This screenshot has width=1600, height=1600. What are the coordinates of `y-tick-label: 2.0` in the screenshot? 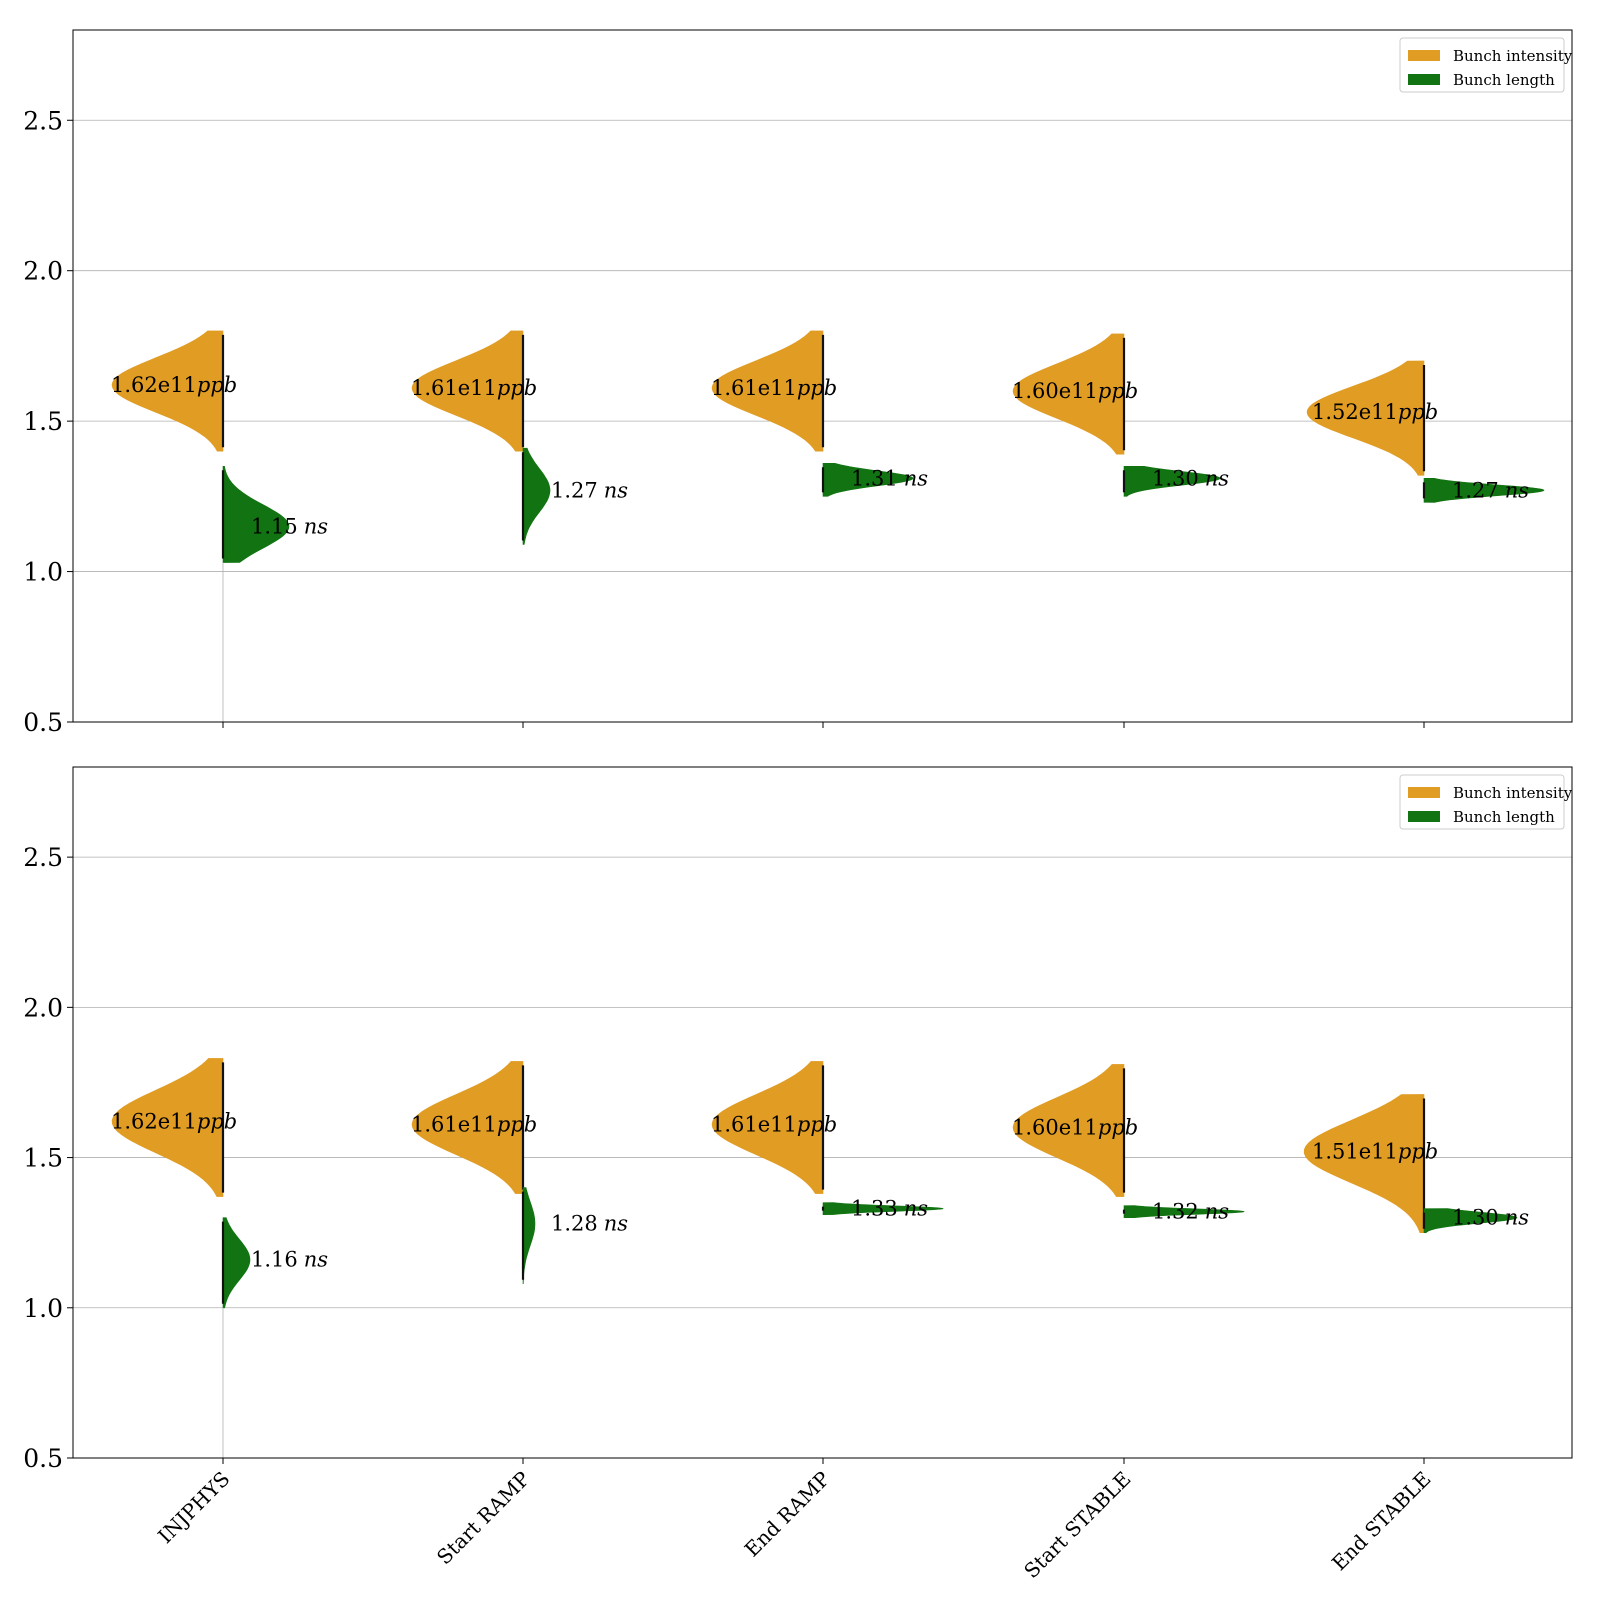 It's located at (43, 271).